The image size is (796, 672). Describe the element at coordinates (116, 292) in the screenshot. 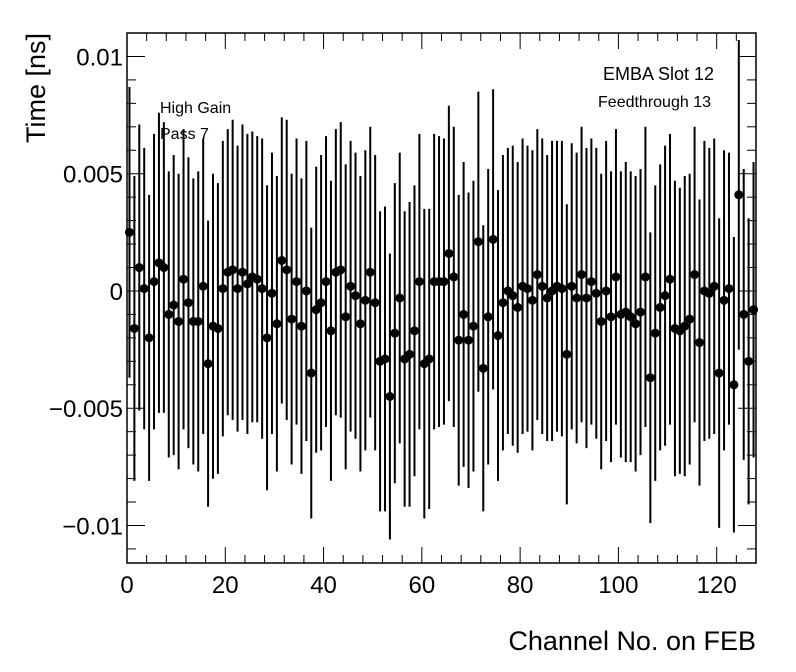

I see `y-tick-label: 0` at that location.